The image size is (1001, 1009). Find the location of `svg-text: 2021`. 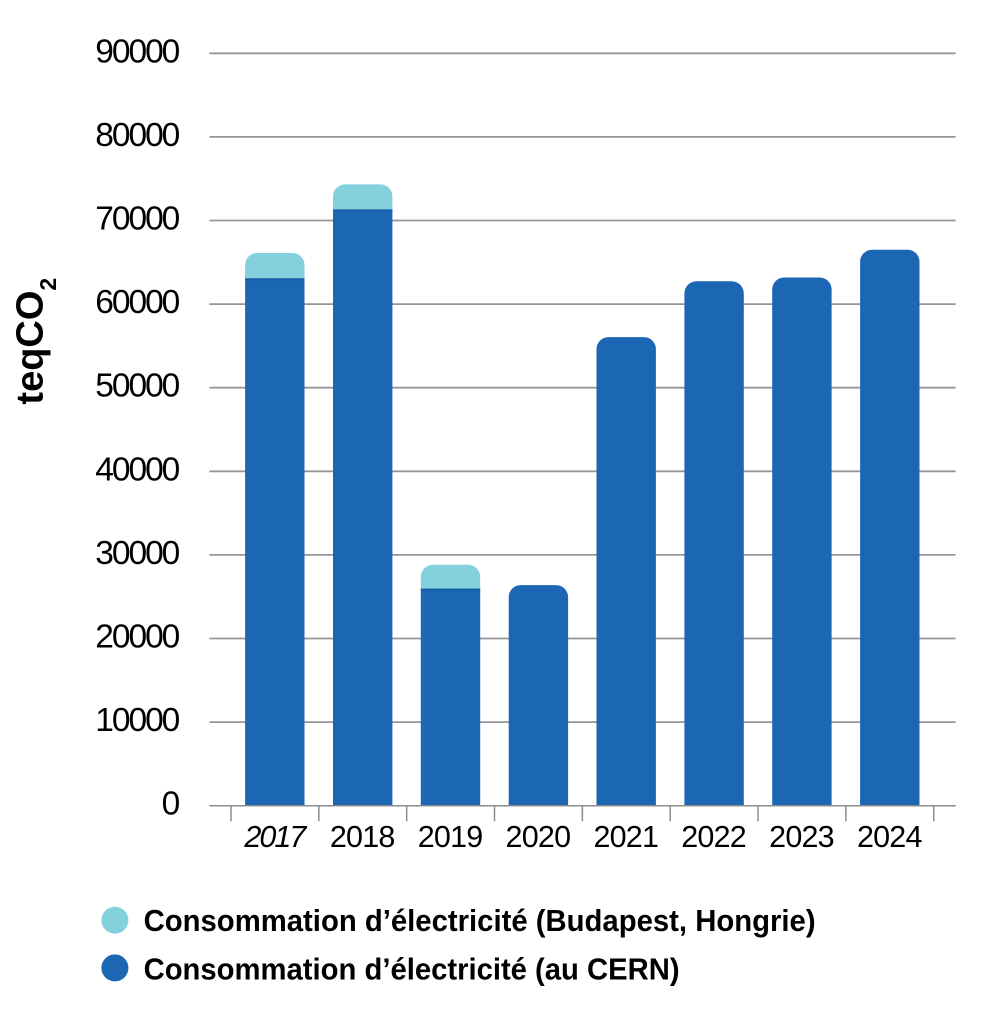

svg-text: 2021 is located at coordinates (626, 837).